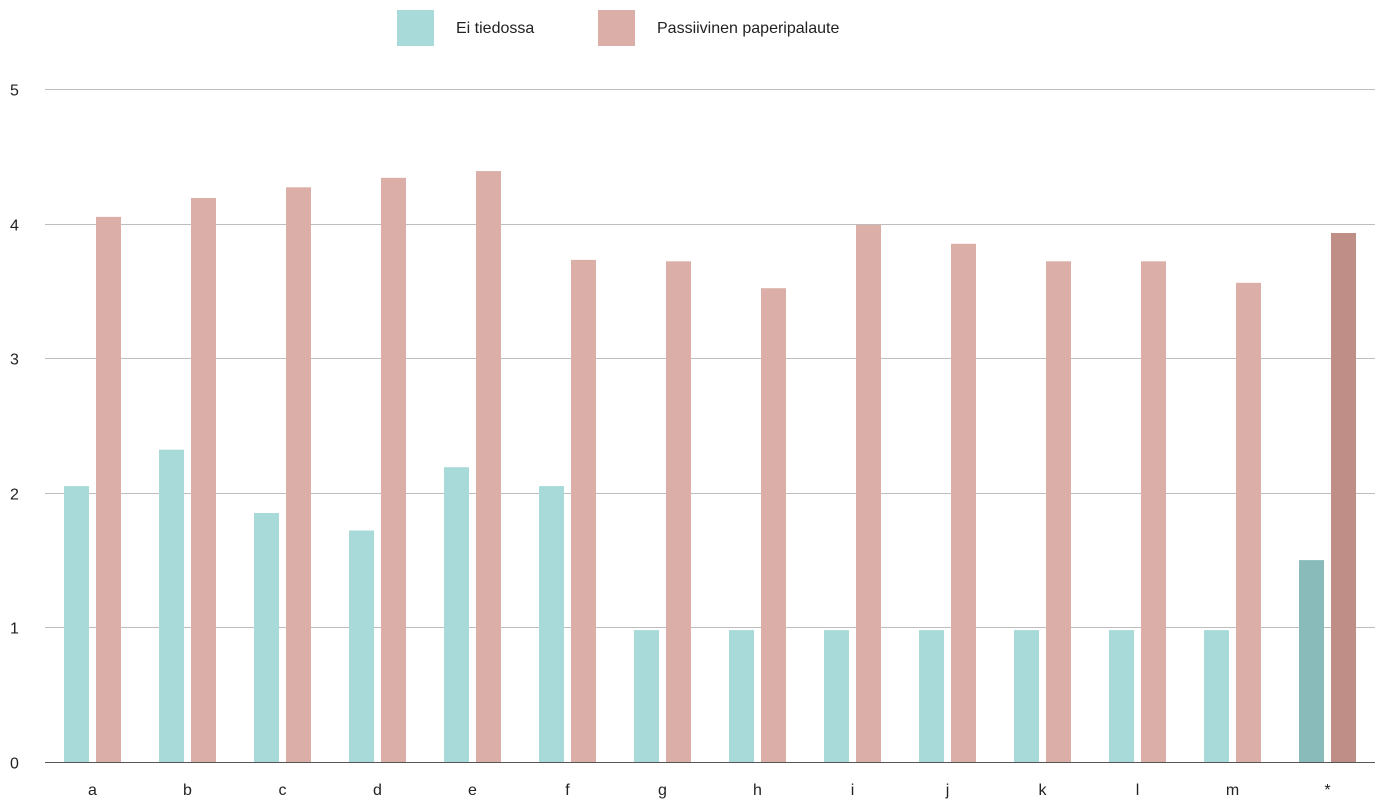 The height and width of the screenshot is (803, 1384). What do you see at coordinates (963, 503) in the screenshot?
I see `bar-passiivinen-paperipalaute-j` at bounding box center [963, 503].